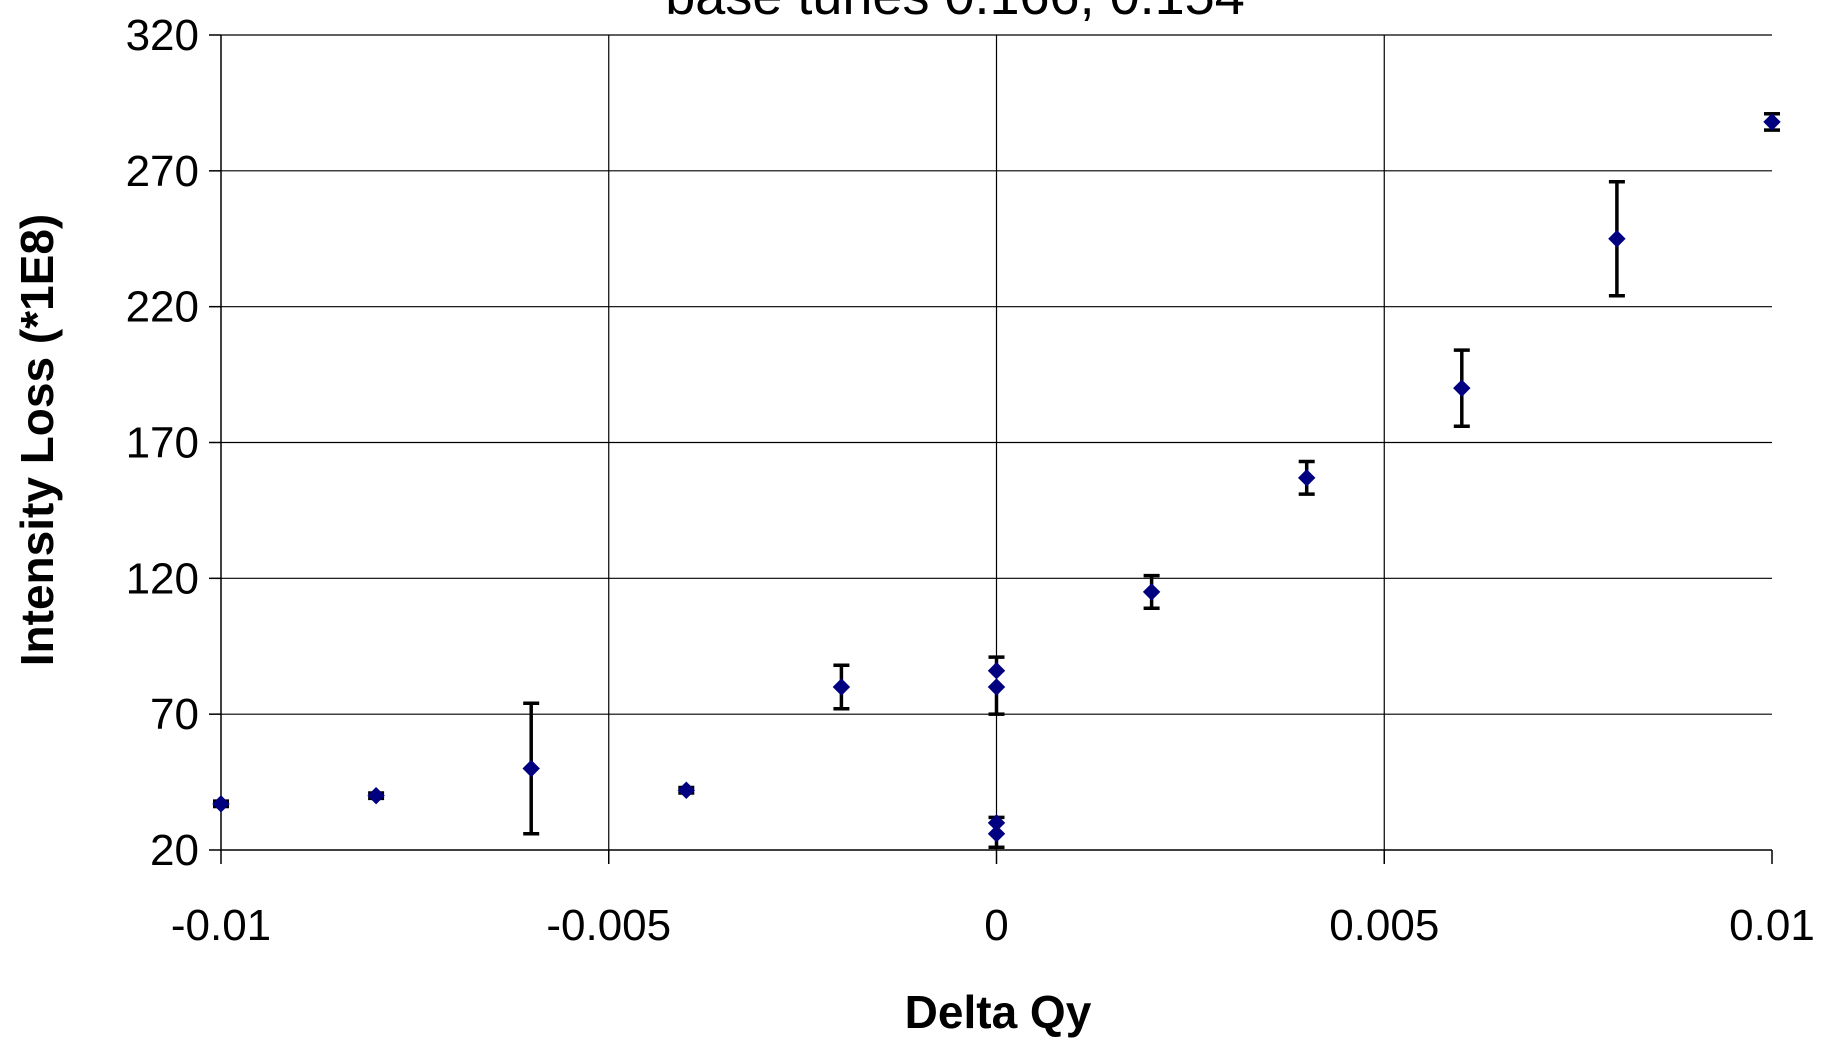  I want to click on x-tick-label: 0.005, so click(1384, 925).